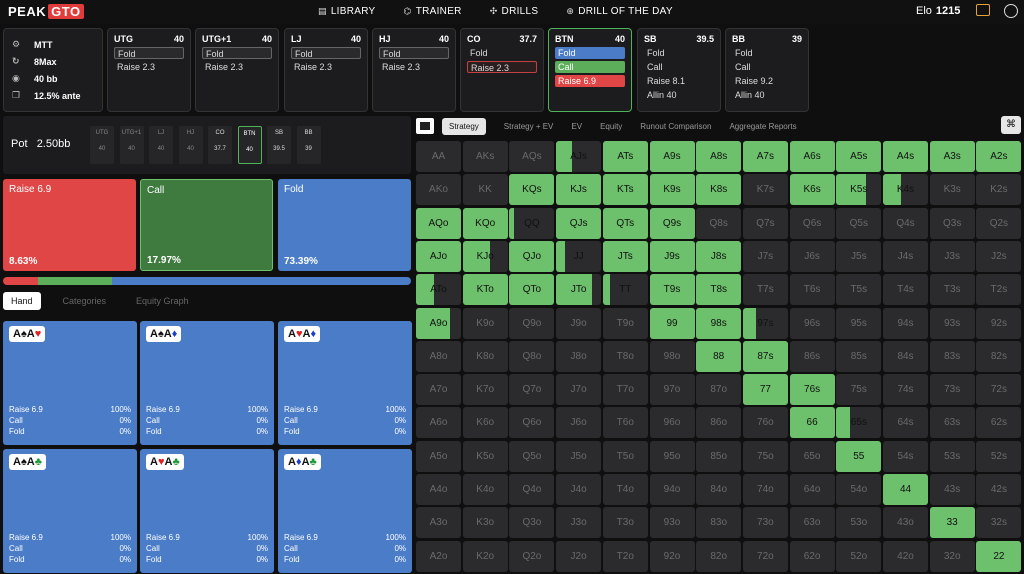 The height and width of the screenshot is (574, 1024). Describe the element at coordinates (719, 423) in the screenshot. I see `hand-cell-86o: 86o` at that location.